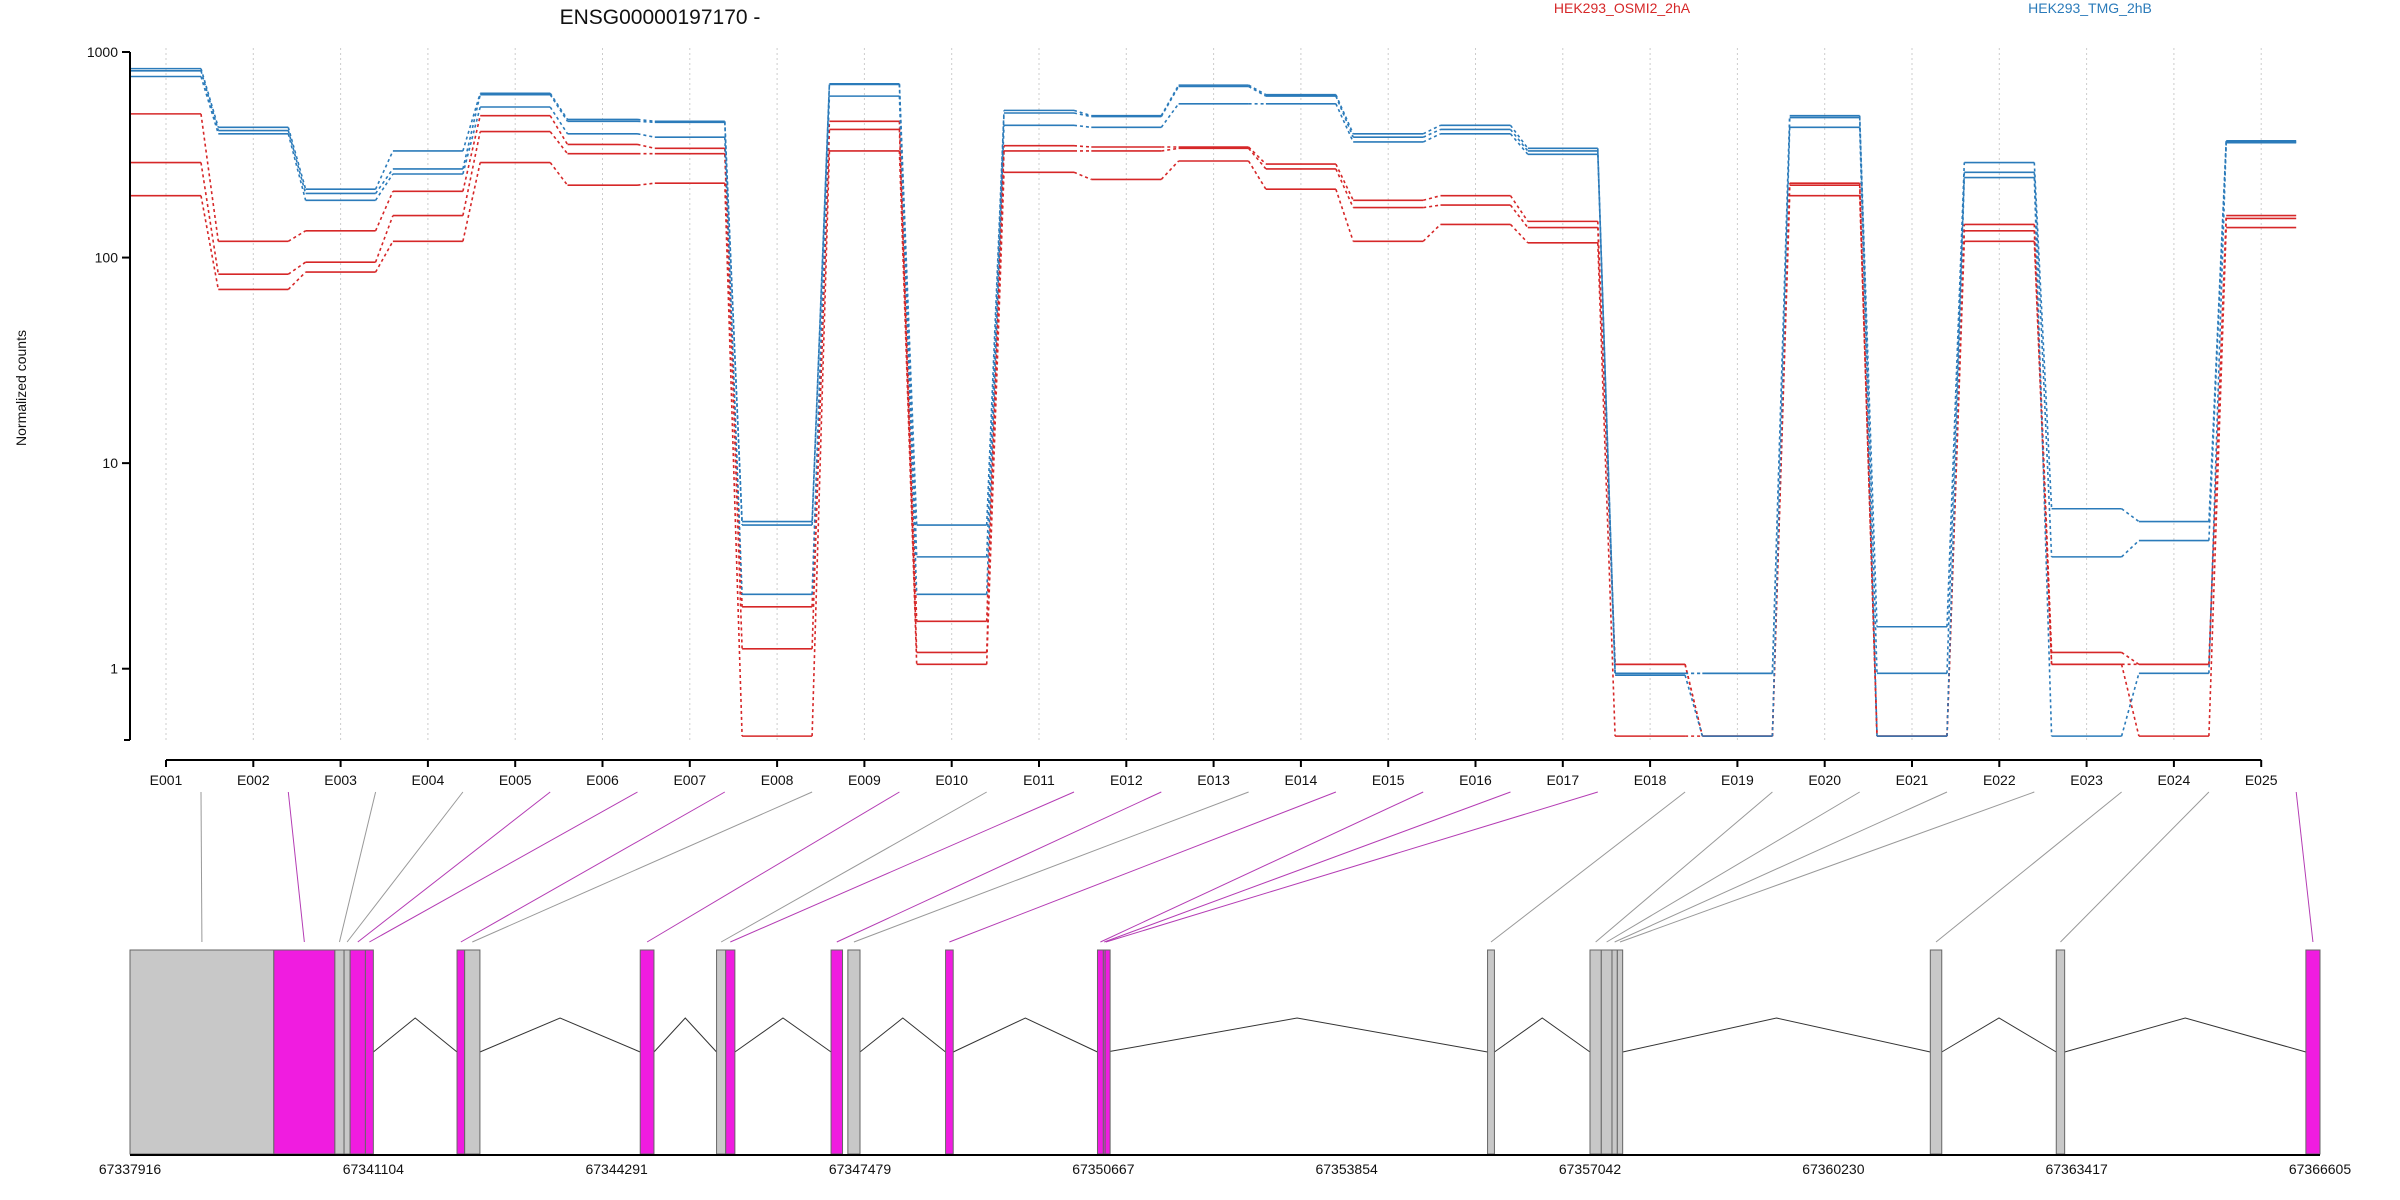 The height and width of the screenshot is (1200, 2400). What do you see at coordinates (2174, 780) in the screenshot?
I see `x-tick-label: E024` at bounding box center [2174, 780].